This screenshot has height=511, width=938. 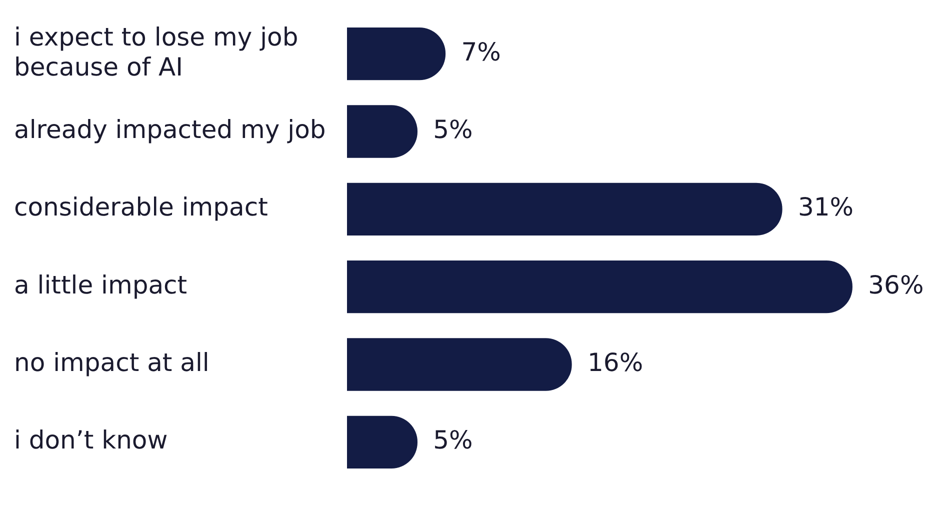 I want to click on y-tick-label: a little impact, so click(x=101, y=285).